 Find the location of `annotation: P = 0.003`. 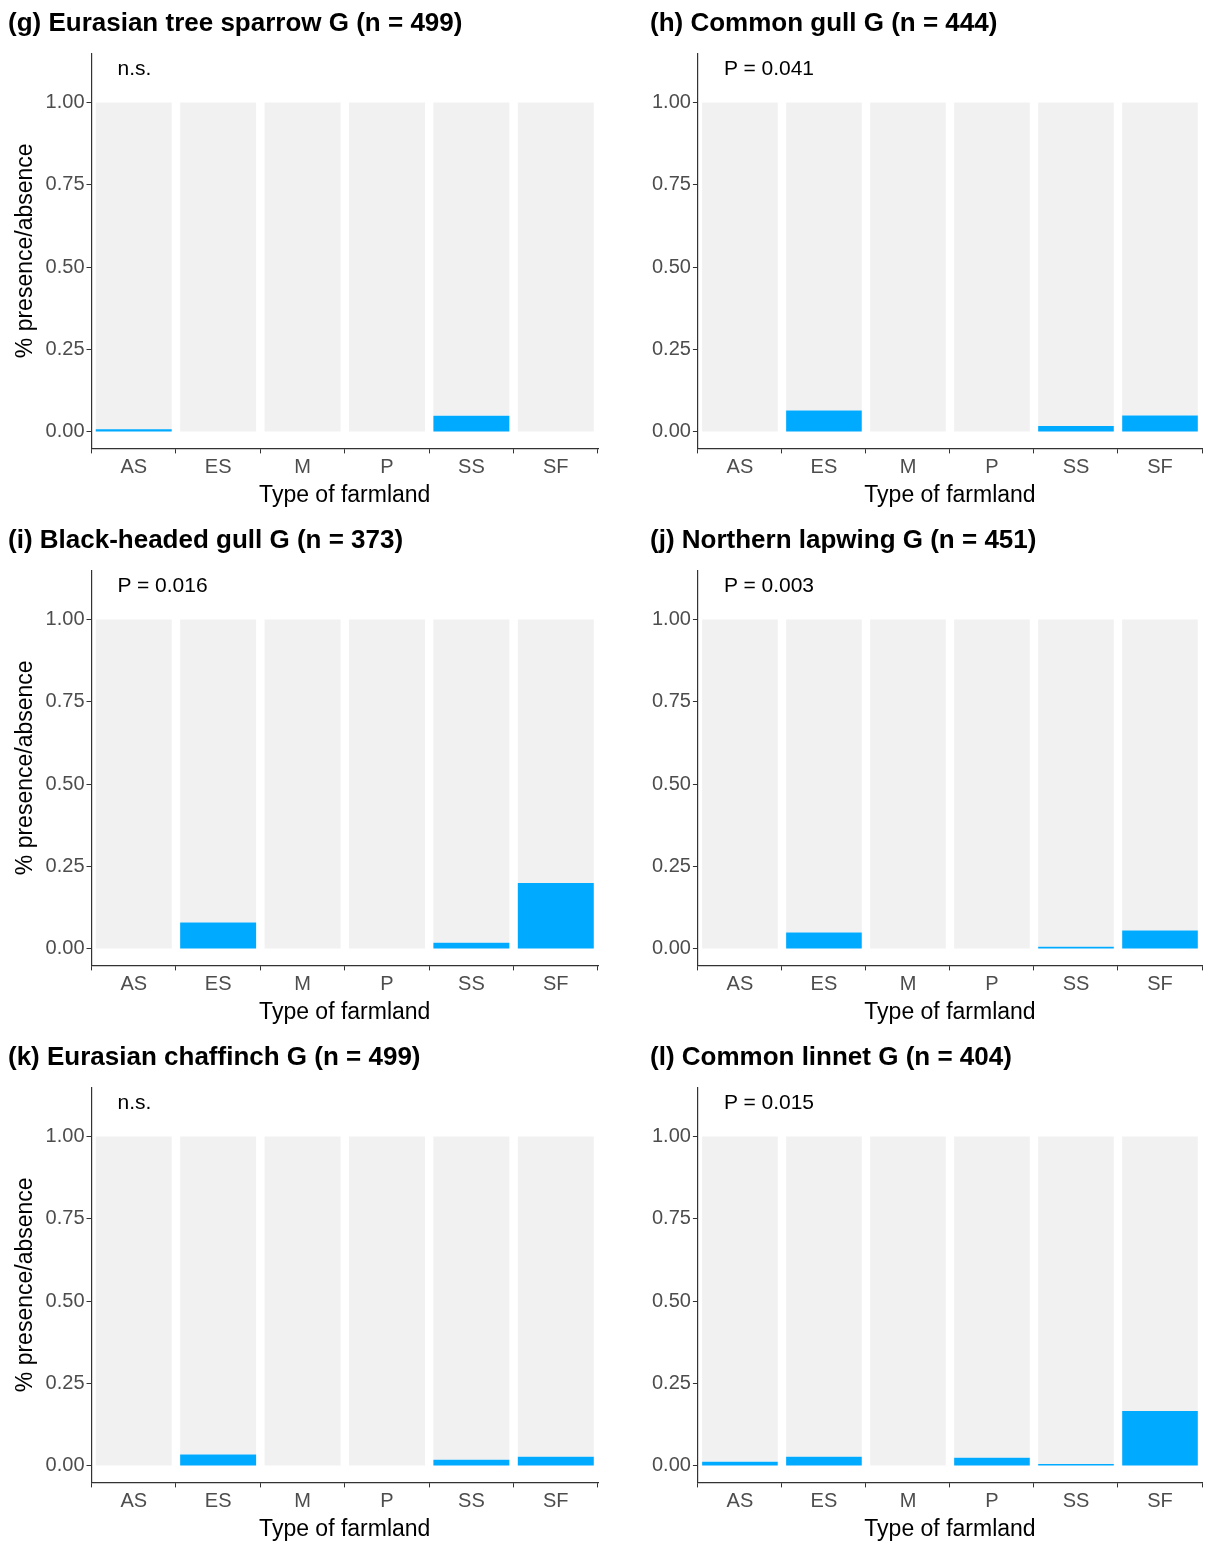

annotation: P = 0.003 is located at coordinates (769, 585).